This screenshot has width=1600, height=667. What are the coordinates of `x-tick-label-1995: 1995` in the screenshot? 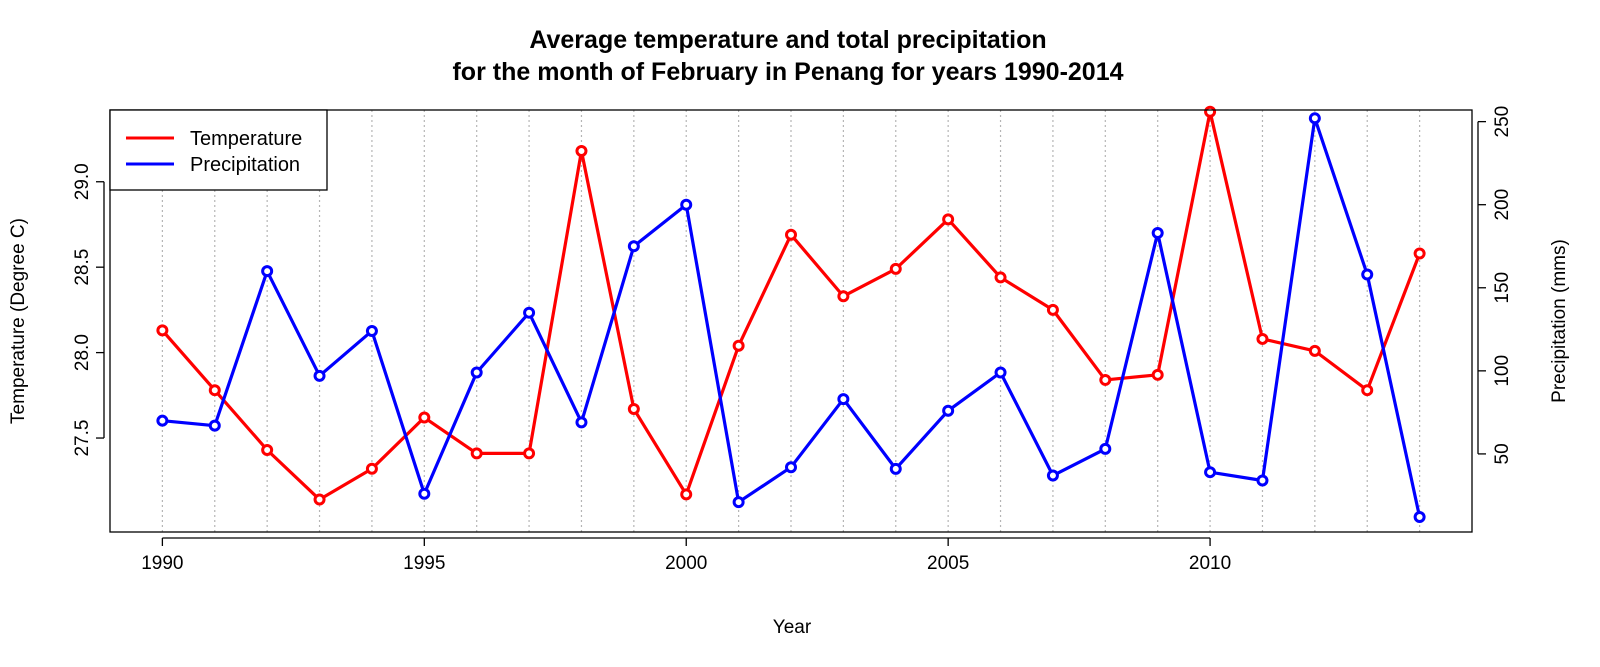 It's located at (424, 563).